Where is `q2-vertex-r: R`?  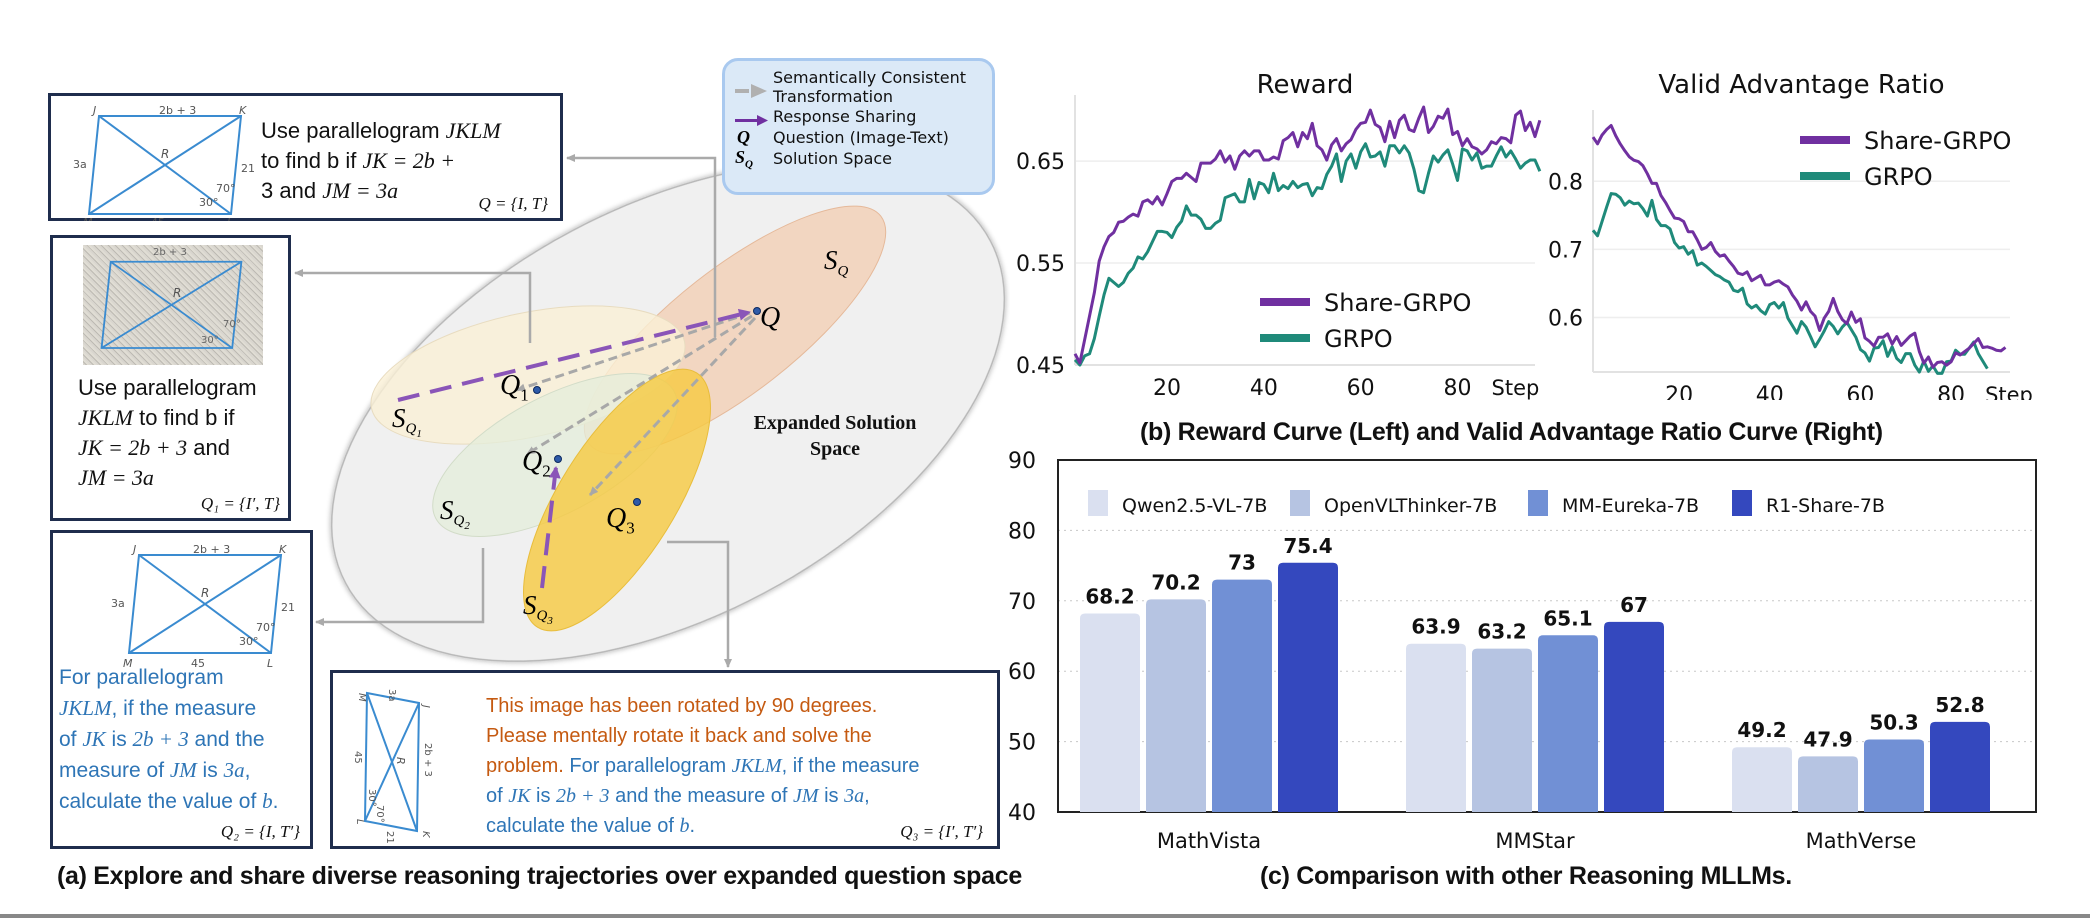 q2-vertex-r: R is located at coordinates (205, 593).